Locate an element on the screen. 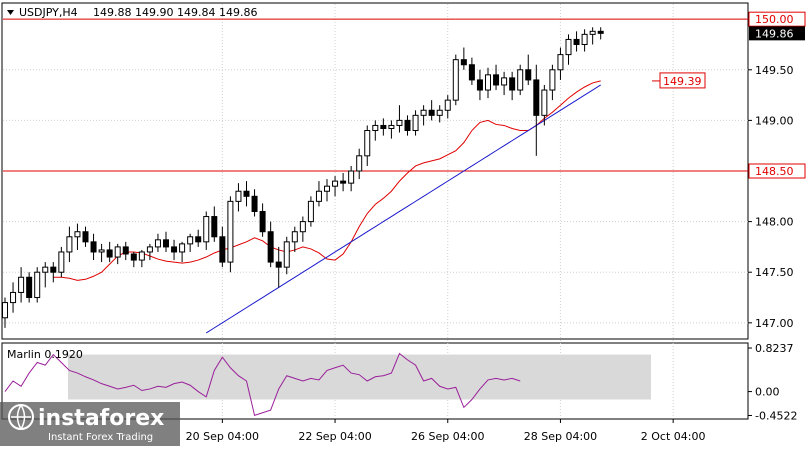  price-tick-label: 149.00 is located at coordinates (774, 120).